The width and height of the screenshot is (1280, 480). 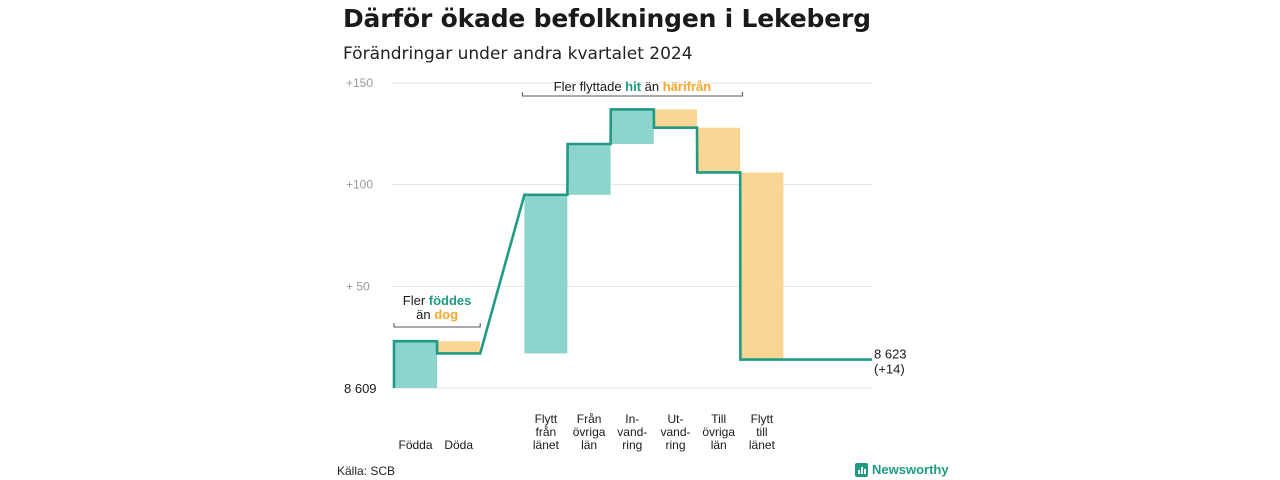 What do you see at coordinates (416, 300) in the screenshot?
I see `annotation-text: Fler` at bounding box center [416, 300].